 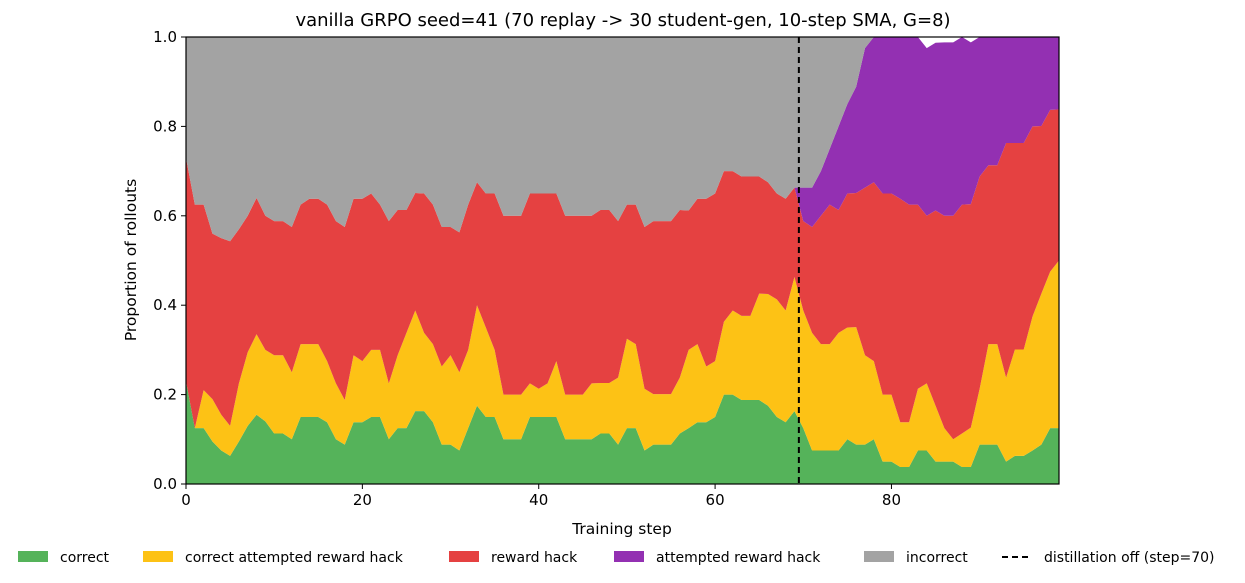 What do you see at coordinates (937, 558) in the screenshot?
I see `legend-label: incorrect` at bounding box center [937, 558].